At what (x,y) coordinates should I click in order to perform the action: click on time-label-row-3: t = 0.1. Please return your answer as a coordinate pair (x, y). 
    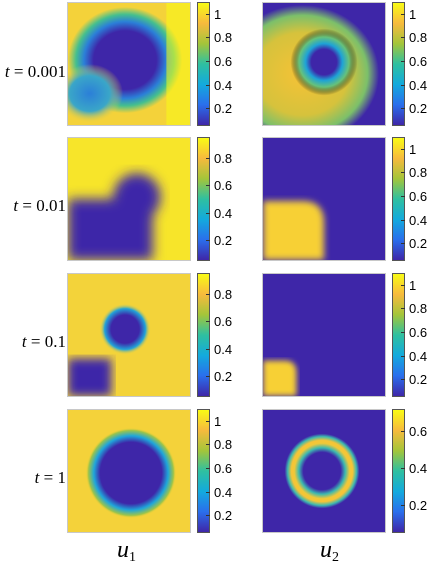
    Looking at the image, I should click on (33, 342).